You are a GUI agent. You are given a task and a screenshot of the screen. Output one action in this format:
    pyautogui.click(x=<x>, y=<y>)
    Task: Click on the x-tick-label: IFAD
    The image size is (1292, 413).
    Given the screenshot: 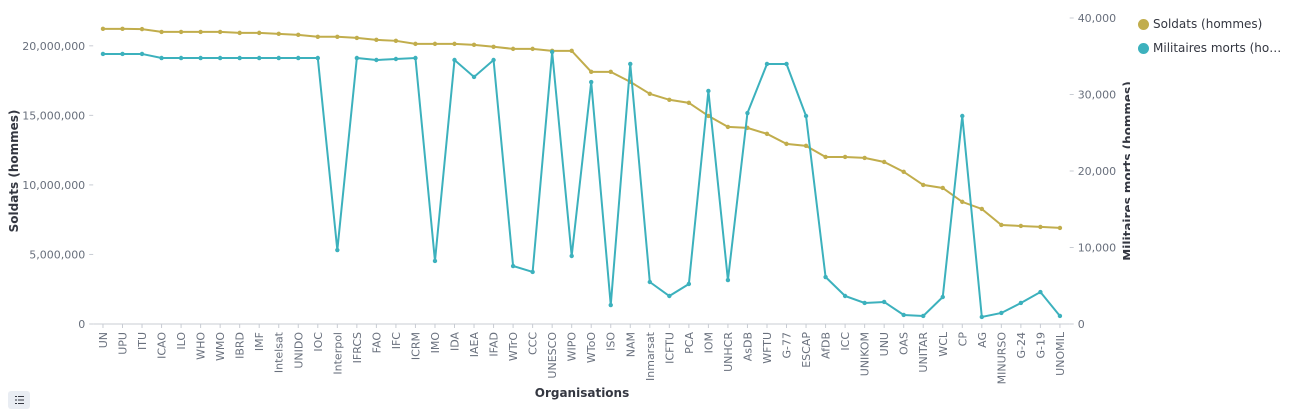 What is the action you would take?
    pyautogui.click(x=494, y=344)
    